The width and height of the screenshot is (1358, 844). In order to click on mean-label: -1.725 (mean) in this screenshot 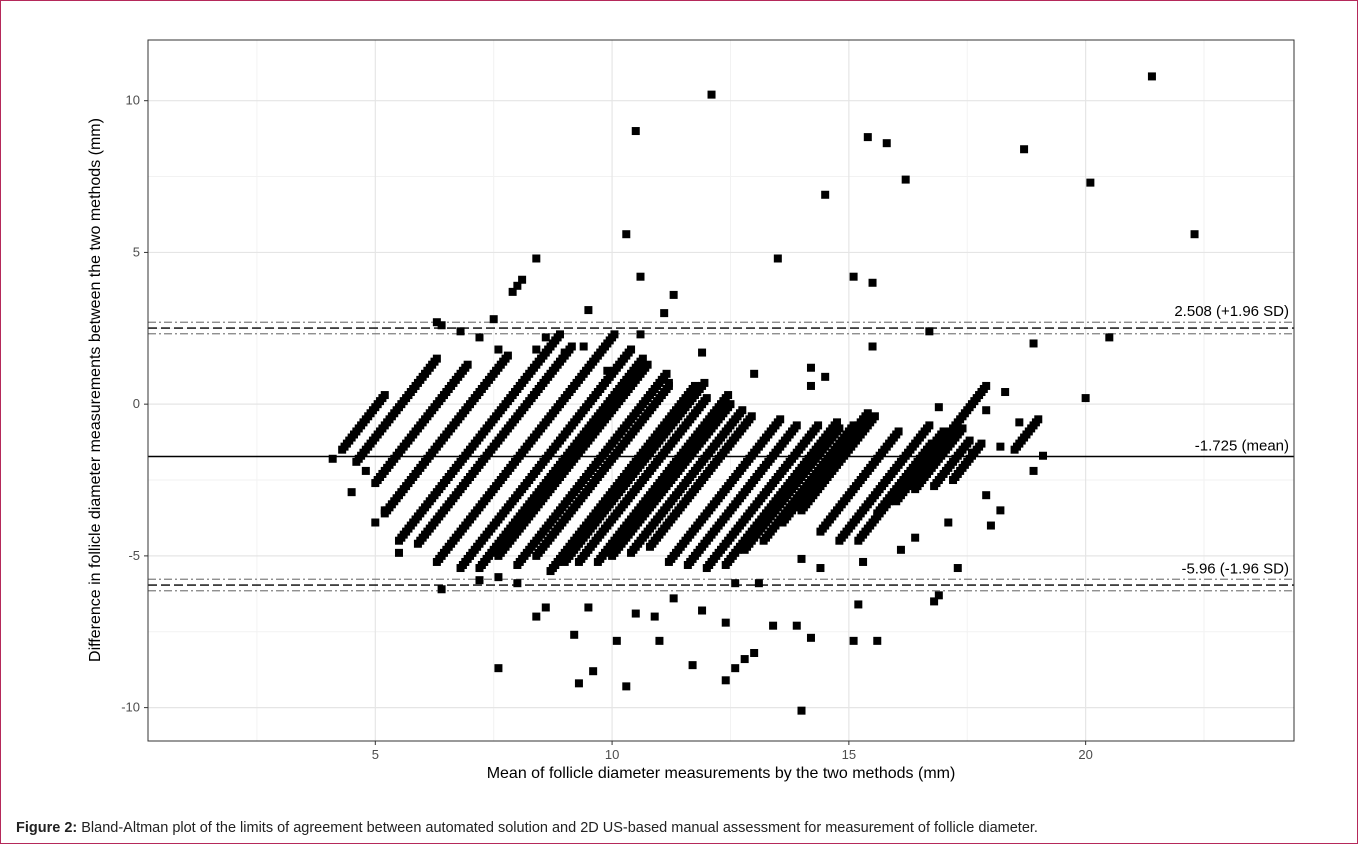, I will do `click(1242, 446)`.